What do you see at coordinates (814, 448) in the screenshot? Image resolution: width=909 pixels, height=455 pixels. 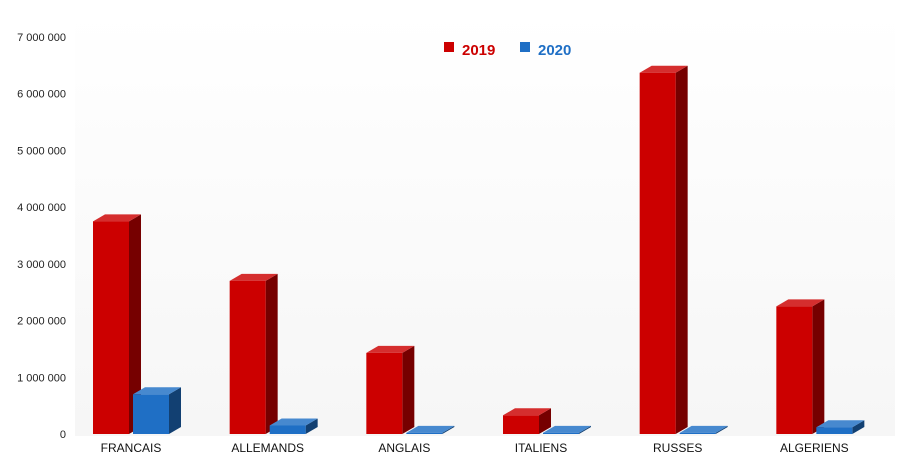 I see `x-tick-label: ALGERIENS` at bounding box center [814, 448].